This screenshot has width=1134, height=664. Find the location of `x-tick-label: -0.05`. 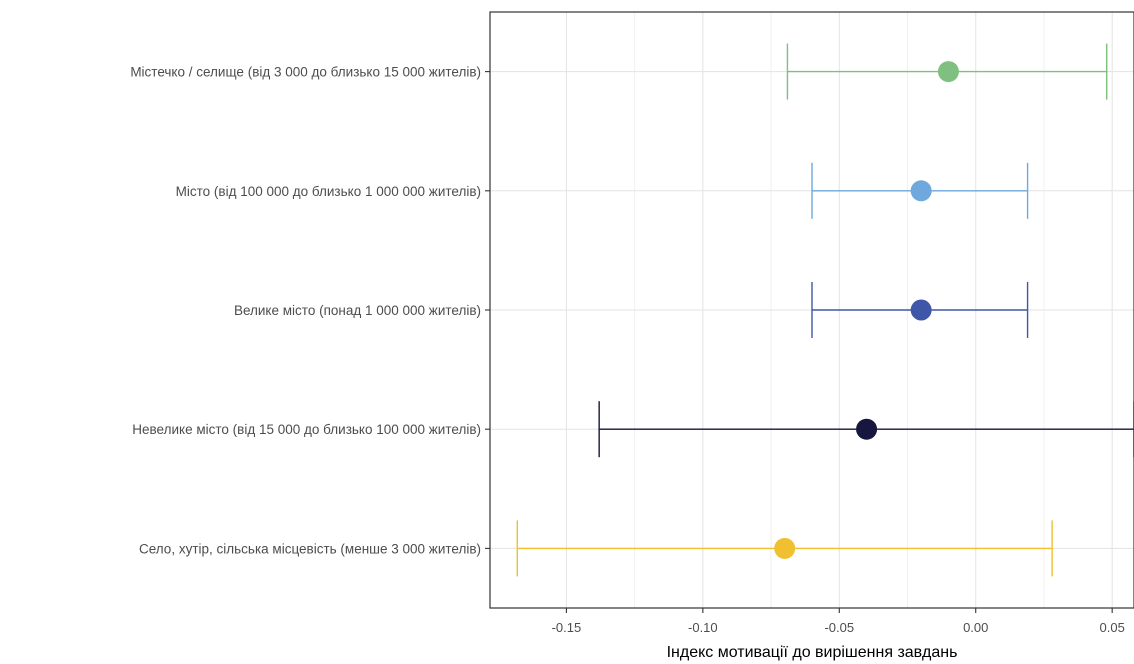

x-tick-label: -0.05 is located at coordinates (839, 627).